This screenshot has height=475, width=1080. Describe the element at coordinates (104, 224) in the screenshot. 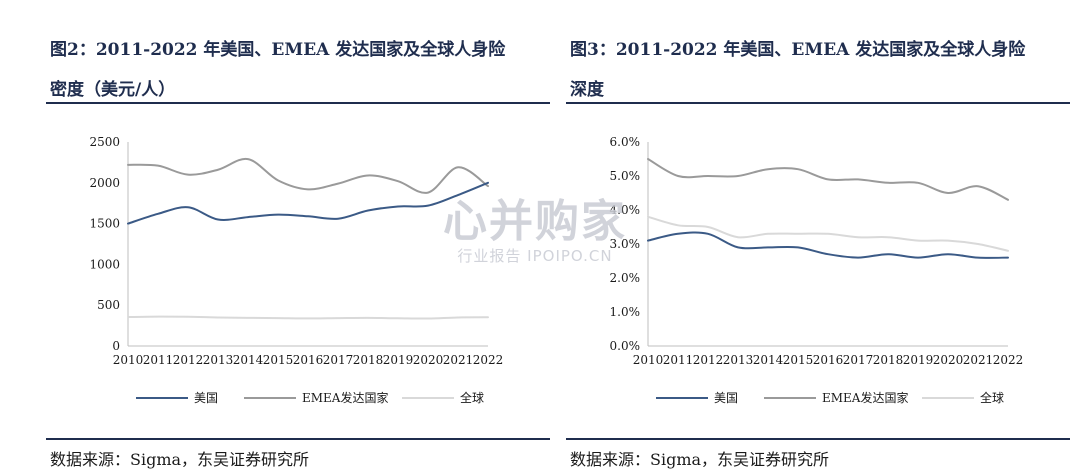

I see `y-tick-label: 1500` at that location.